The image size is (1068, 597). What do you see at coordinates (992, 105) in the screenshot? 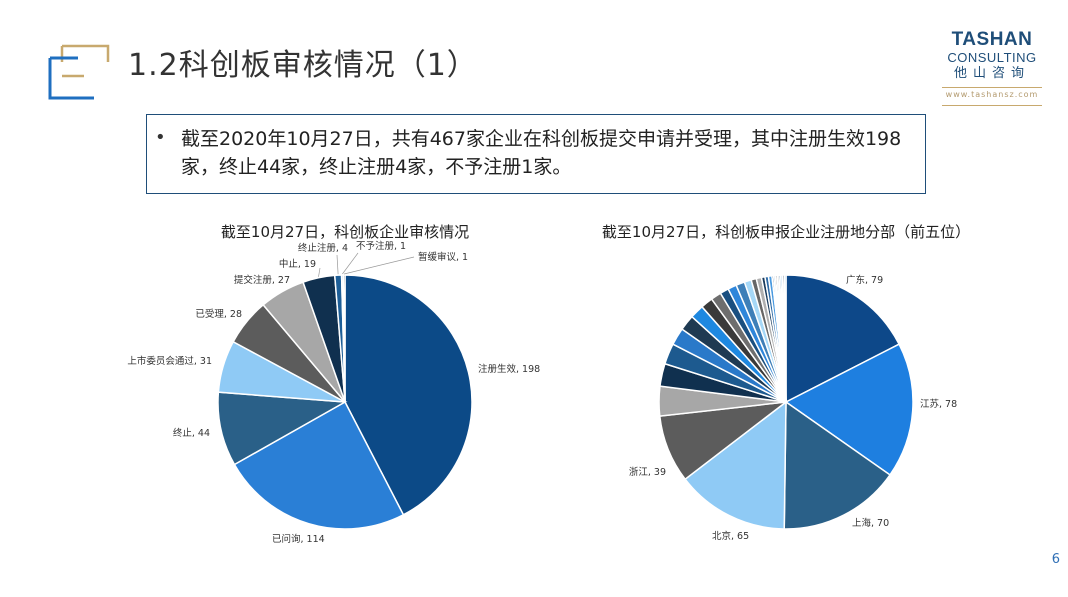
I see `brand-divider-bottom` at bounding box center [992, 105].